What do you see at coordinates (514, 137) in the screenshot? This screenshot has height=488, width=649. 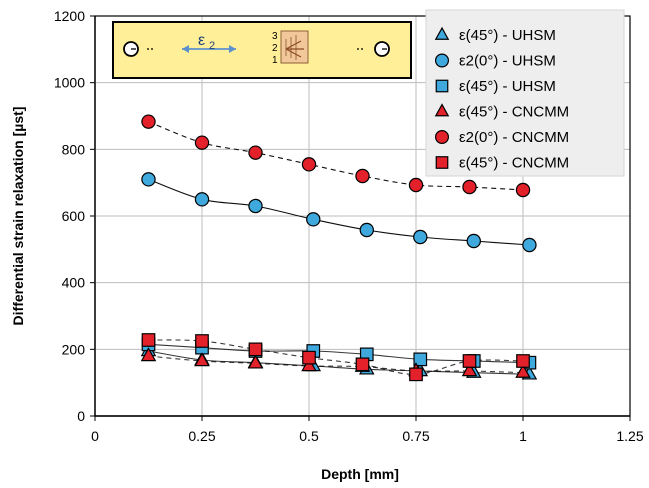 I see `legend-label-5: ε2(0°) - CNCMM` at bounding box center [514, 137].